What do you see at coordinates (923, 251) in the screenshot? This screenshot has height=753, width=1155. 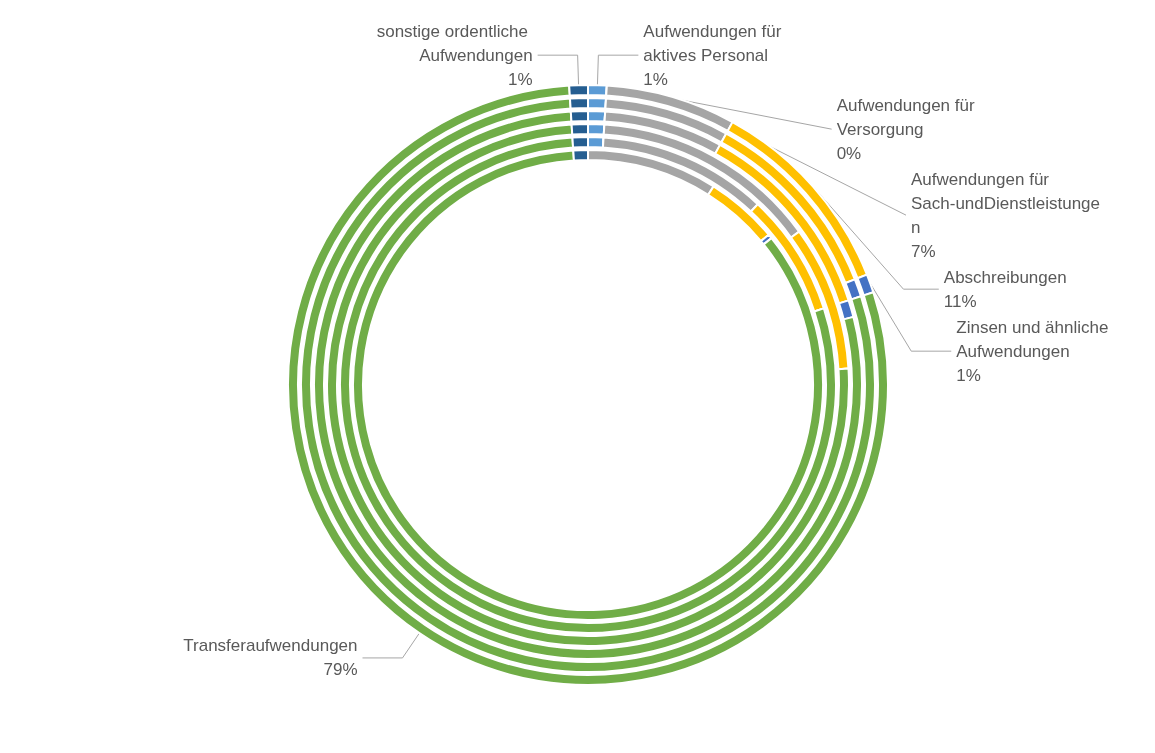 I see `data-label: 7%` at bounding box center [923, 251].